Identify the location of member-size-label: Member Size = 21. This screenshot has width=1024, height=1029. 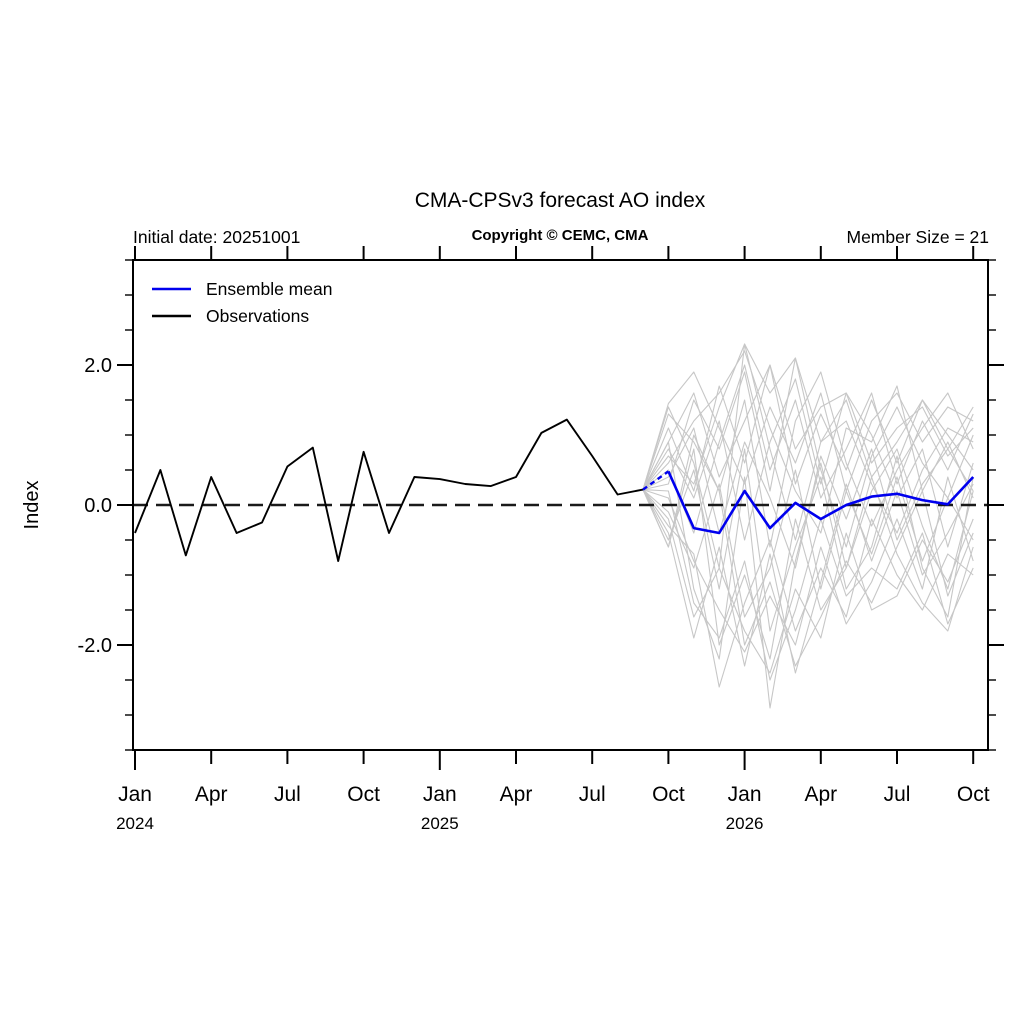
(918, 237).